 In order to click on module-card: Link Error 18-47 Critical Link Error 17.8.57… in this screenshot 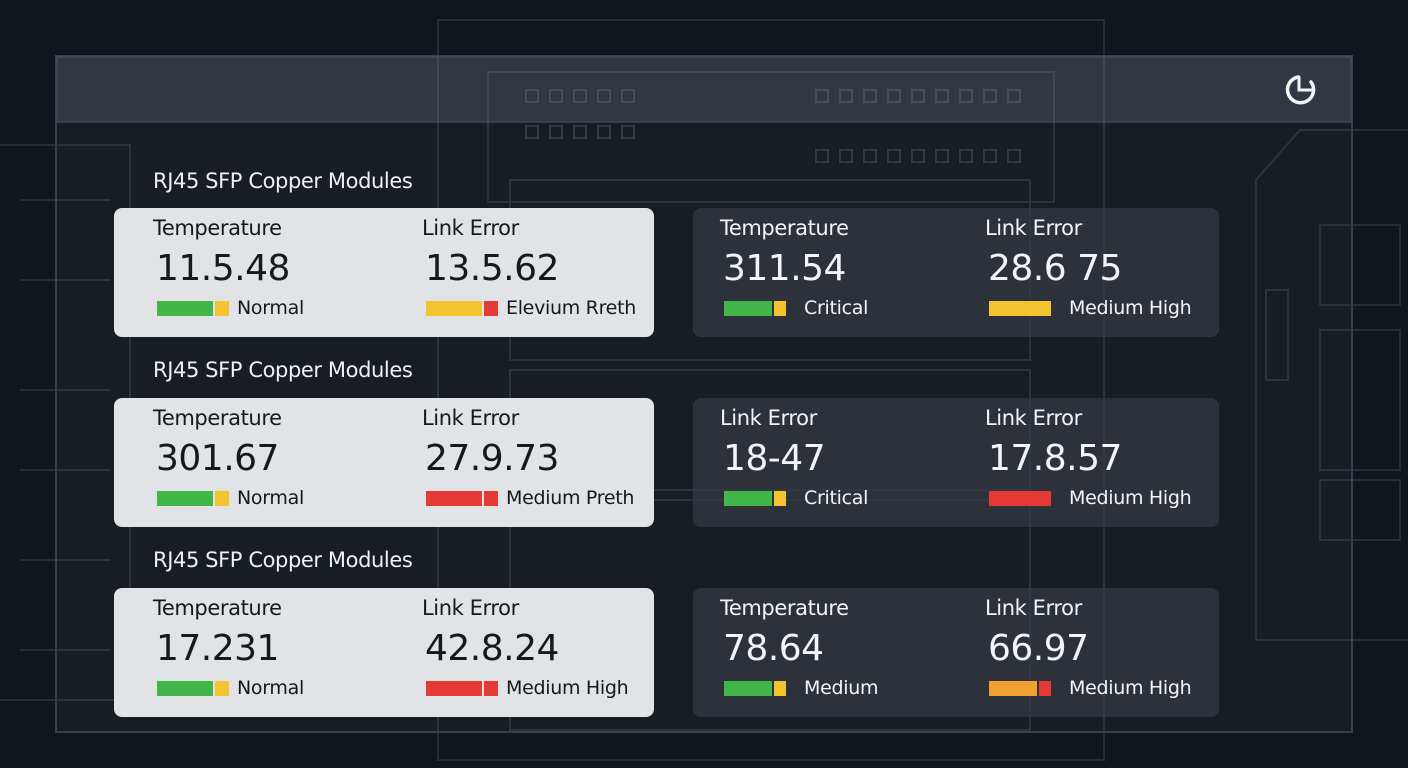, I will do `click(956, 462)`.